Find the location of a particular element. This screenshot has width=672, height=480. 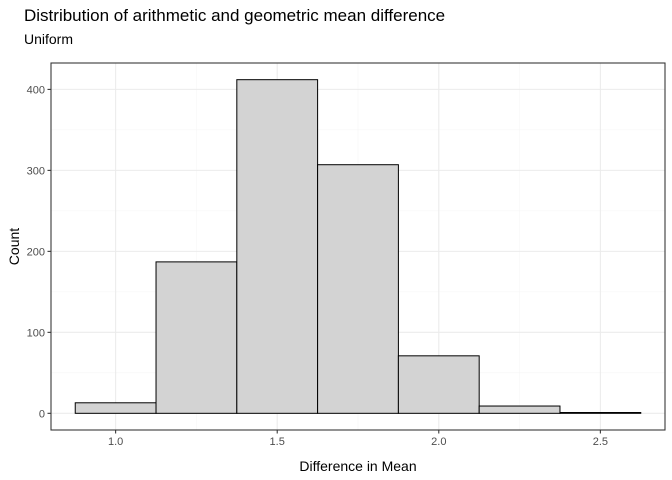

x-tick-label: 1.0 is located at coordinates (115, 442).